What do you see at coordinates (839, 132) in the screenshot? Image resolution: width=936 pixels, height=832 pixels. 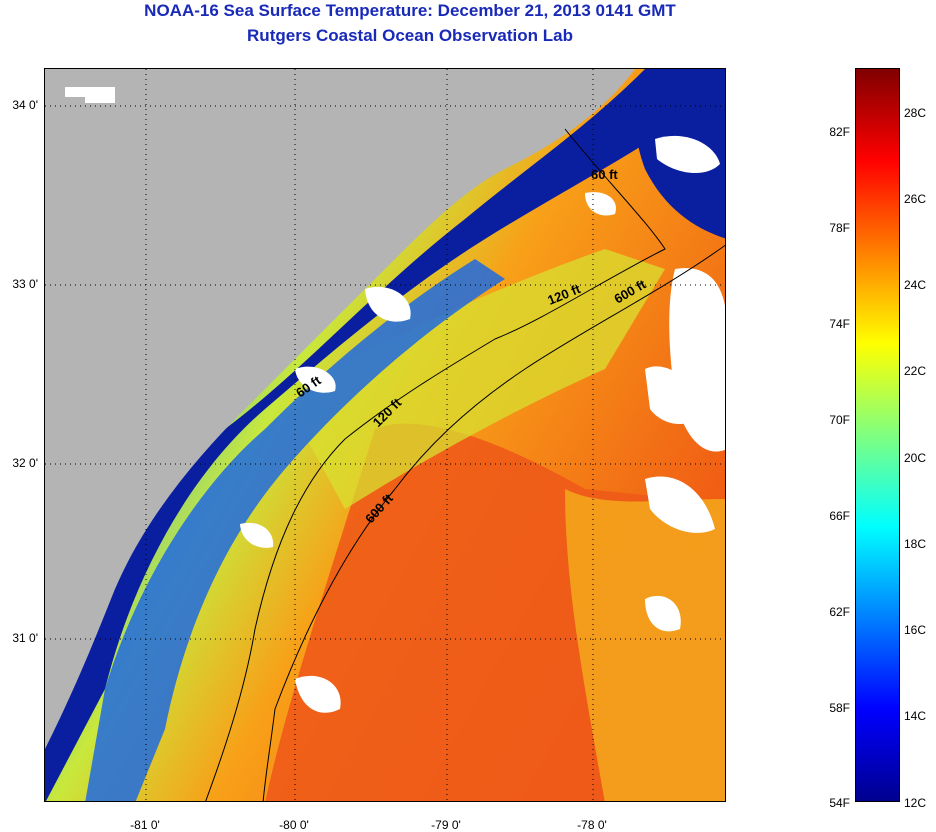 I see `colorbar-f-label: 82F` at bounding box center [839, 132].